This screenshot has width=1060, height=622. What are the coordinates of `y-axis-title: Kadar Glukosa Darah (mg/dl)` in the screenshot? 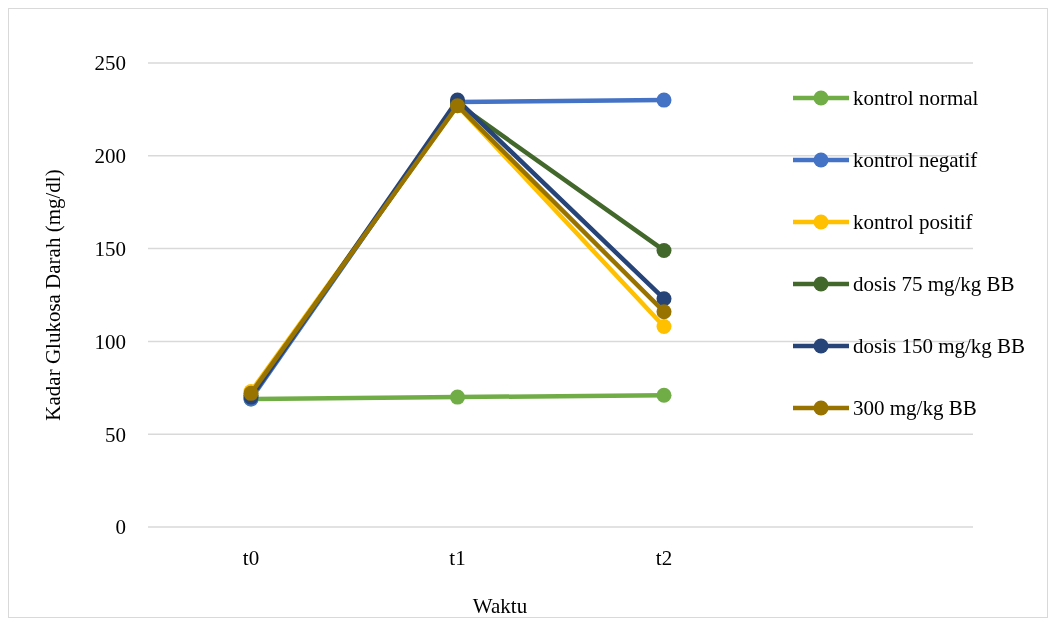 It's located at (53, 295).